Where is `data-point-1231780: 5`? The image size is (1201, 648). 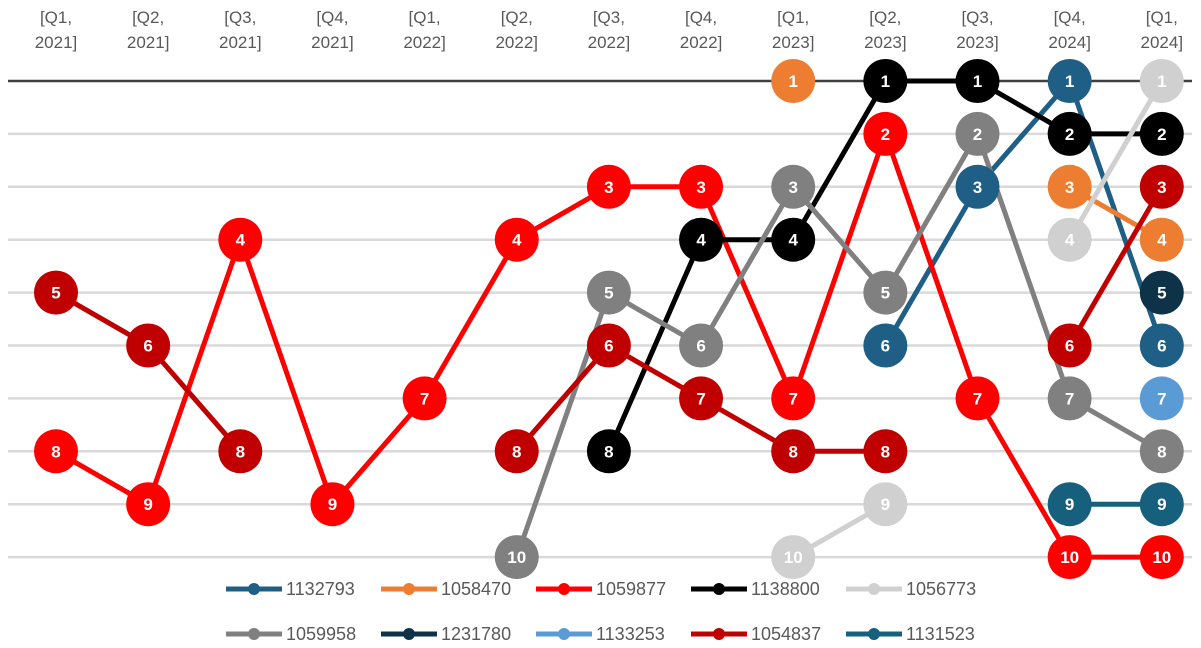
data-point-1231780: 5 is located at coordinates (1161, 292).